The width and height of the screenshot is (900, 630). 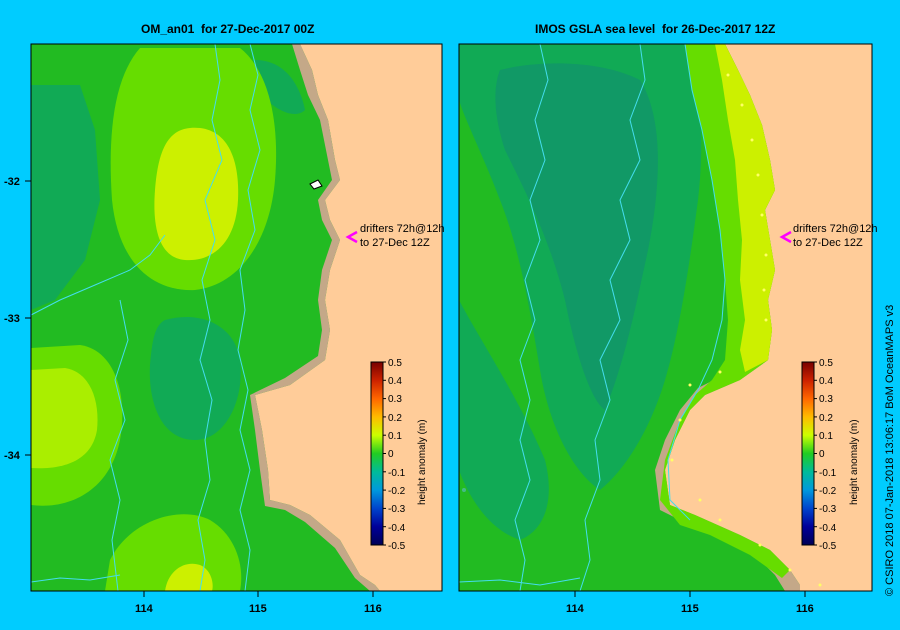 I want to click on right-drifter-annotation-line2: to 27-Dec 12Z, so click(x=828, y=243).